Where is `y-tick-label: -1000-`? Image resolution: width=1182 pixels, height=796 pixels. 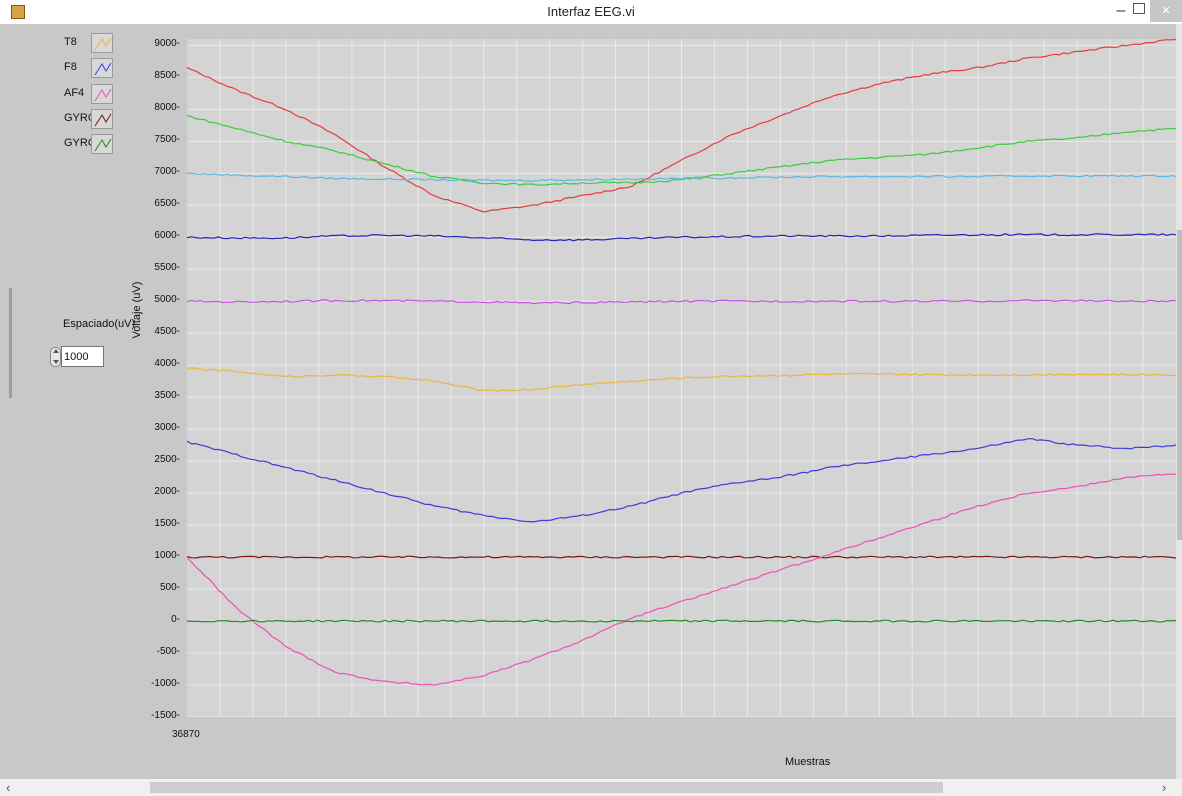 y-tick-label: -1000- is located at coordinates (165, 684).